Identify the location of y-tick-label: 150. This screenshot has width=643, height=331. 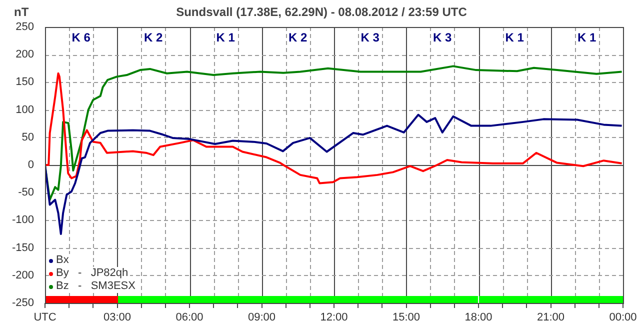
(25, 82).